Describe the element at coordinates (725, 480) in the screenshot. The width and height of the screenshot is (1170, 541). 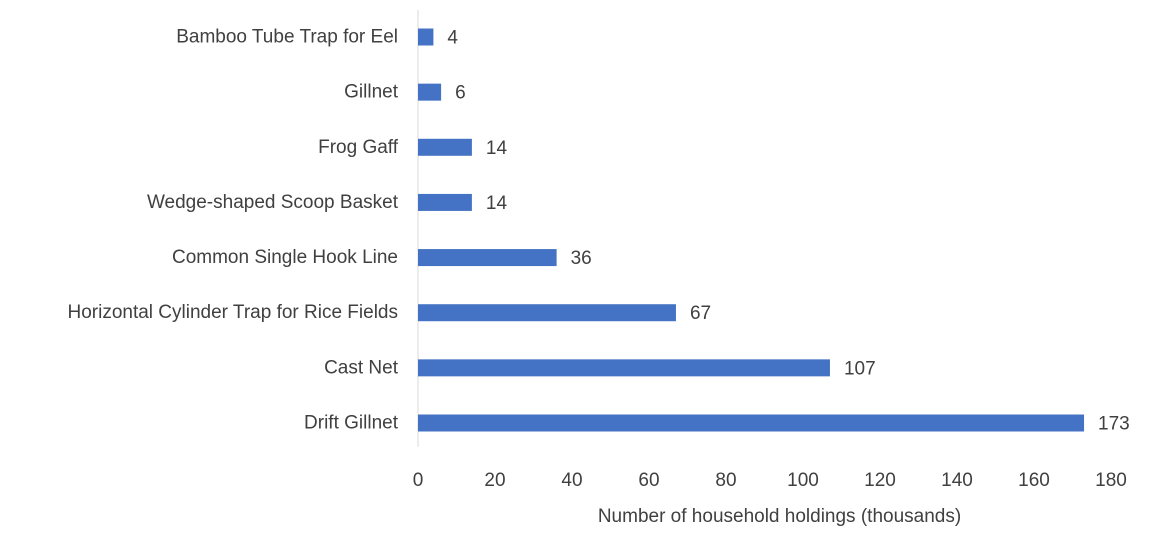
I see `x-tick-label: 80` at that location.